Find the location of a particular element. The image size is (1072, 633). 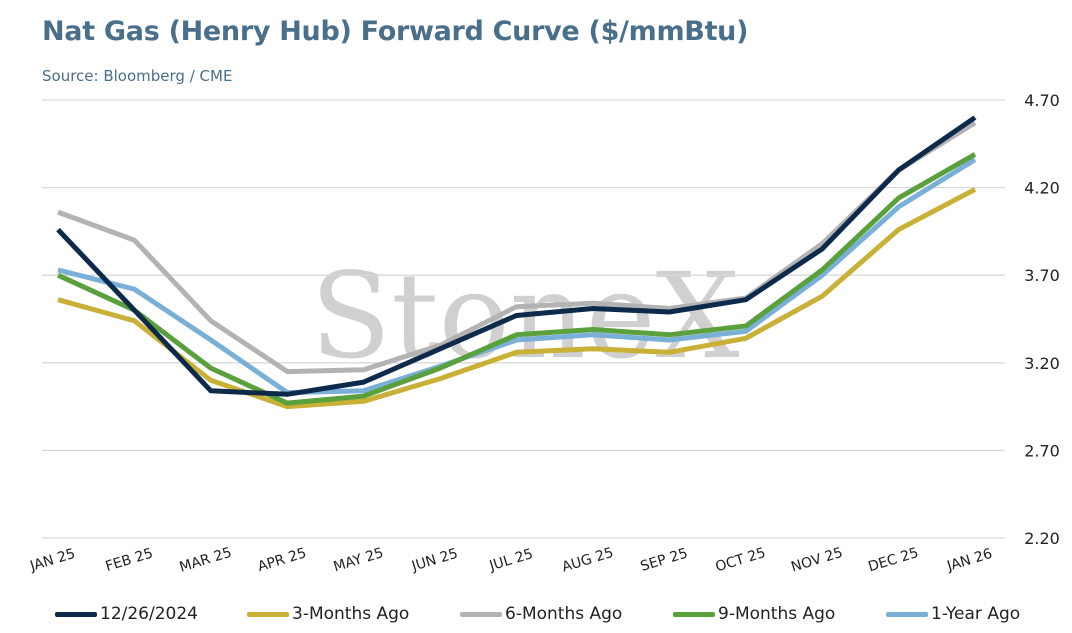

legend-label: 6-Months Ago is located at coordinates (564, 614).